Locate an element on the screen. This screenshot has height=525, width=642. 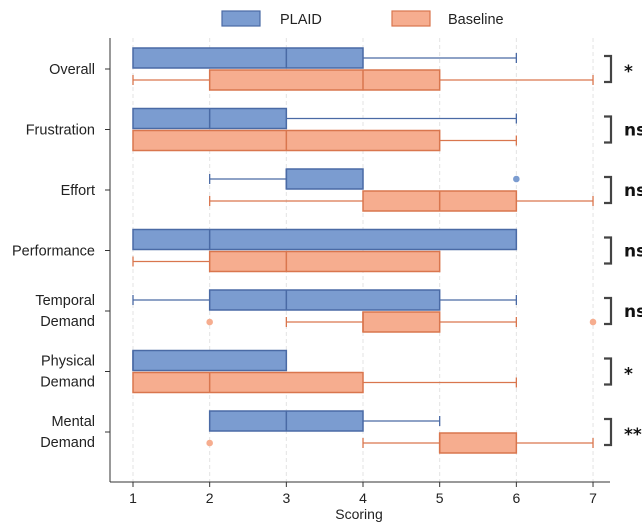
category-label-temporal-demand: Temporal Demand is located at coordinates (65, 311).